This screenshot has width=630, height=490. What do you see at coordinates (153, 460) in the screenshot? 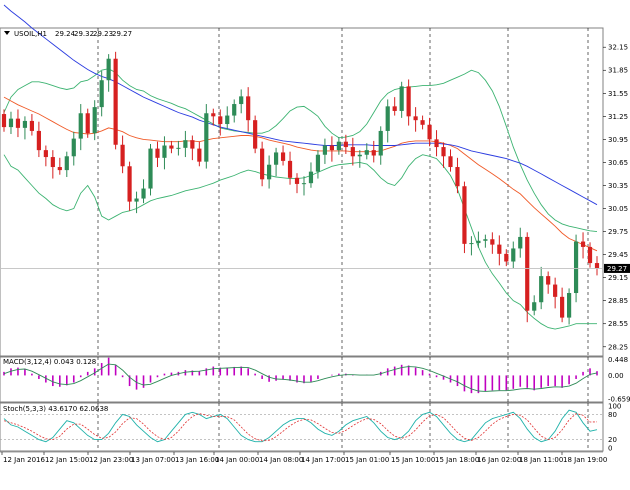
I see `time-tick-label: 13 Jan 07:00` at bounding box center [153, 460].